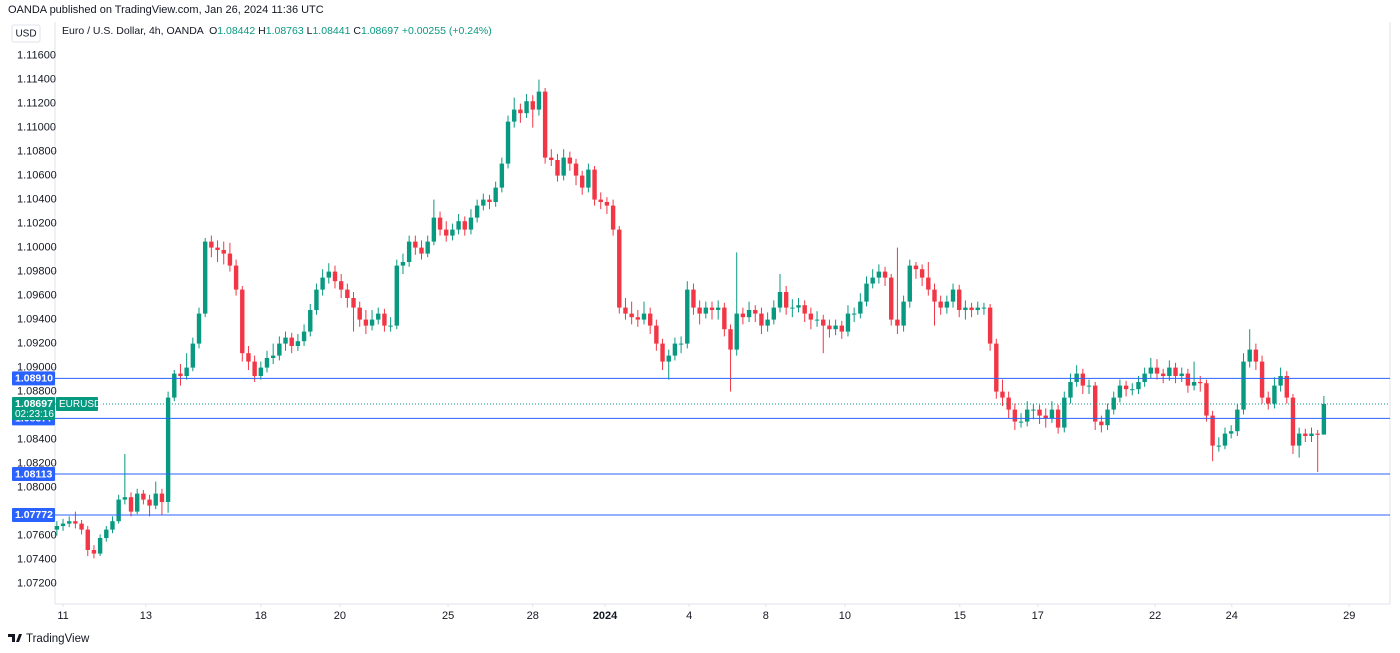 The image size is (1400, 653). What do you see at coordinates (33, 408) in the screenshot?
I see `last-price-bg` at bounding box center [33, 408].